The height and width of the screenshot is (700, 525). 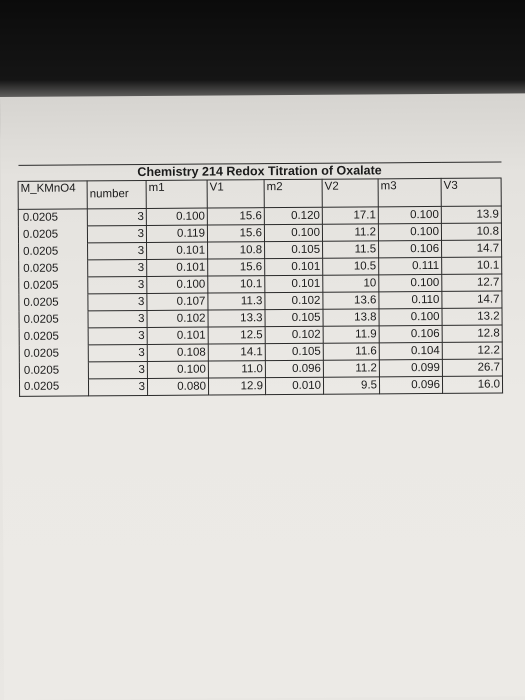 What do you see at coordinates (410, 300) in the screenshot?
I see `cell: 0.110` at bounding box center [410, 300].